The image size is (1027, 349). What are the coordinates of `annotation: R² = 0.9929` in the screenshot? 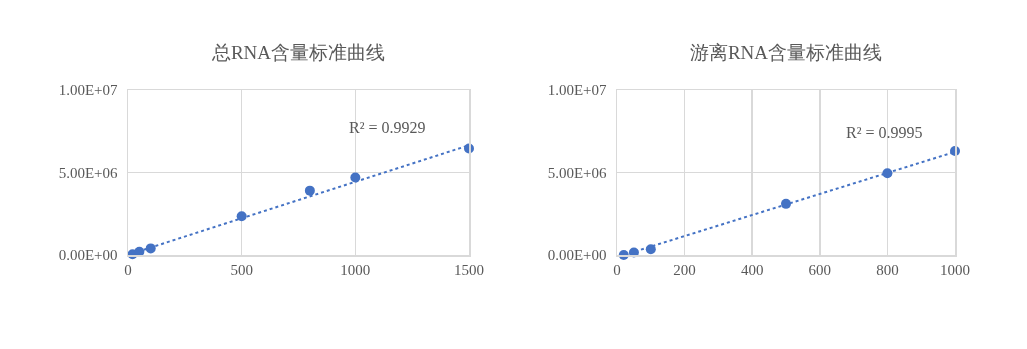 It's located at (387, 127).